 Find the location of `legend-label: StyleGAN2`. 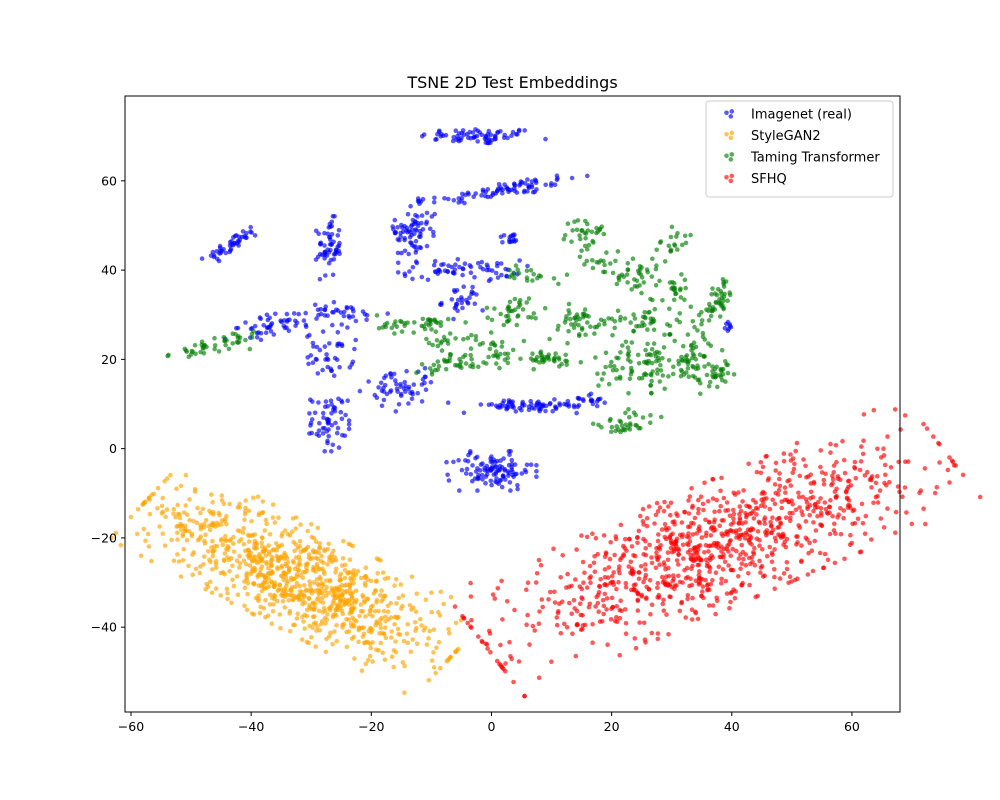

legend-label: StyleGAN2 is located at coordinates (786, 136).